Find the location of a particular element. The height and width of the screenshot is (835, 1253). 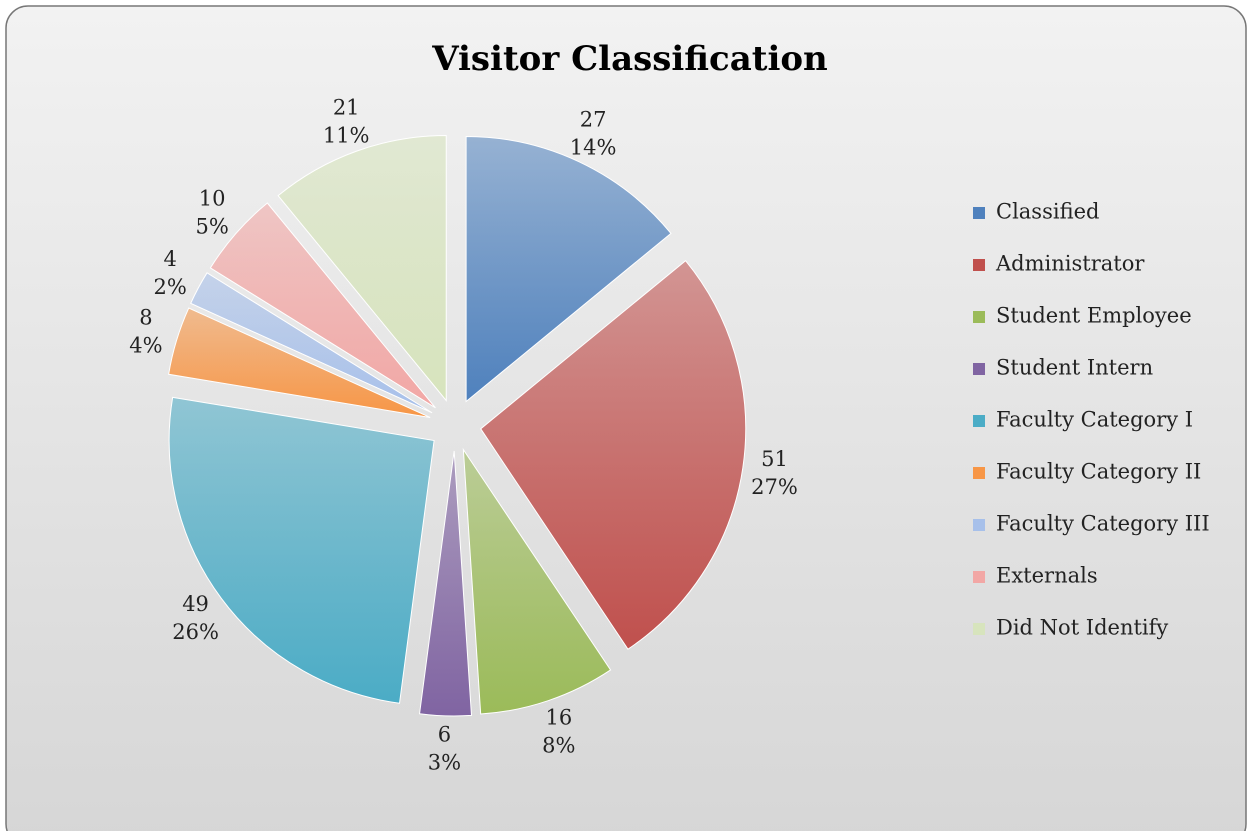

legend-label: Faculty Category III is located at coordinates (1103, 524).